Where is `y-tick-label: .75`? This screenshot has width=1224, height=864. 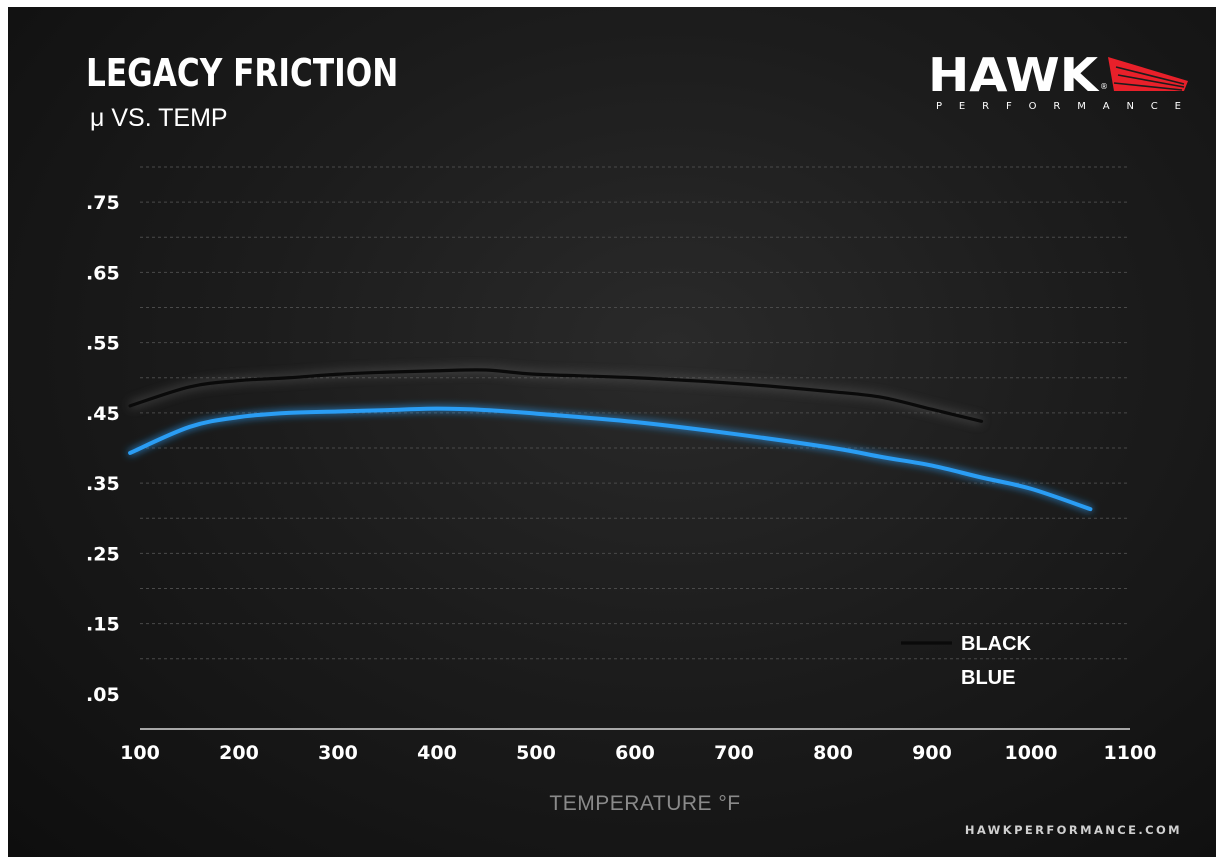
y-tick-label: .75 is located at coordinates (103, 203).